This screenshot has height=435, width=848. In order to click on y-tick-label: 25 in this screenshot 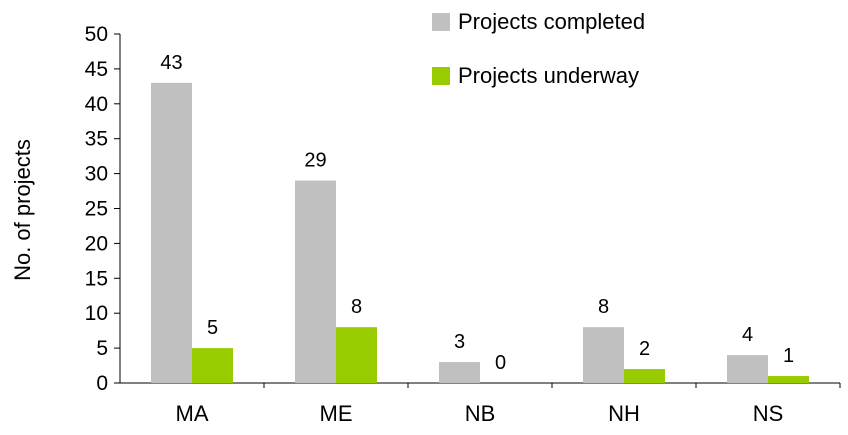, I will do `click(96, 209)`.